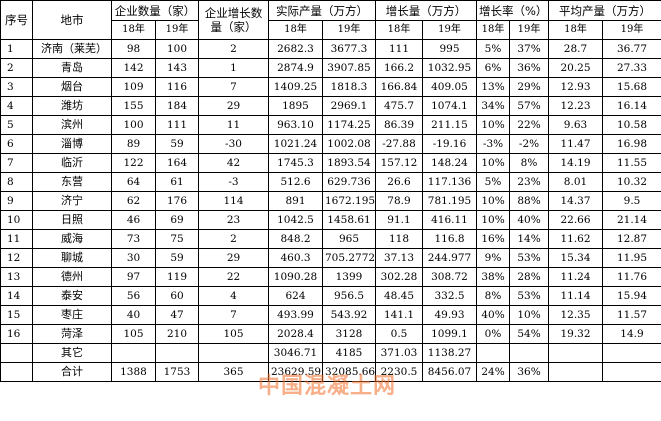 The width and height of the screenshot is (661, 421). Describe the element at coordinates (493, 106) in the screenshot. I see `cell-rate-18: 34%` at that location.